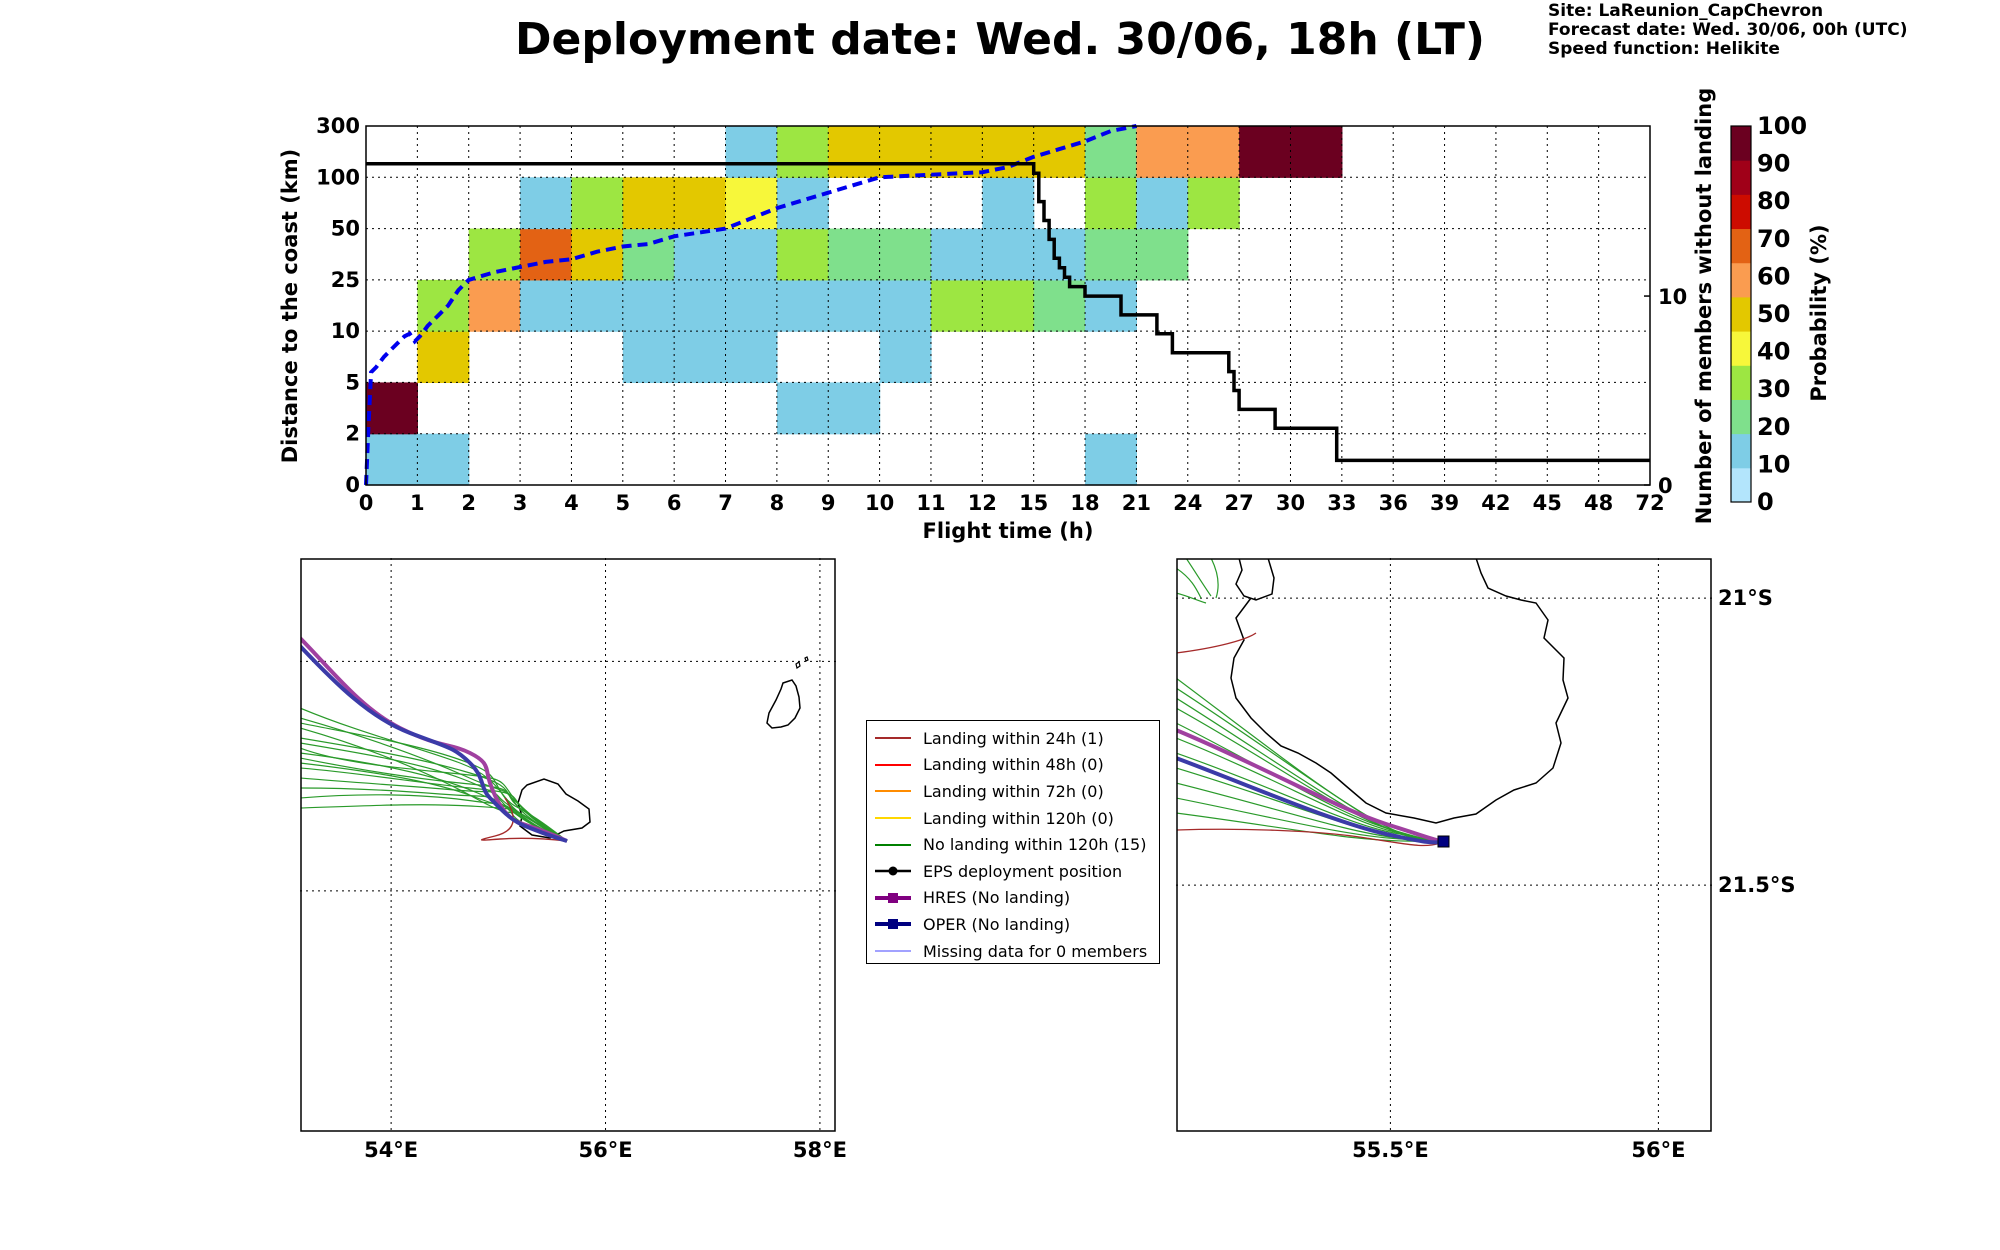 The image size is (2000, 1250). I want to click on map2-content, so click(1373, 703).